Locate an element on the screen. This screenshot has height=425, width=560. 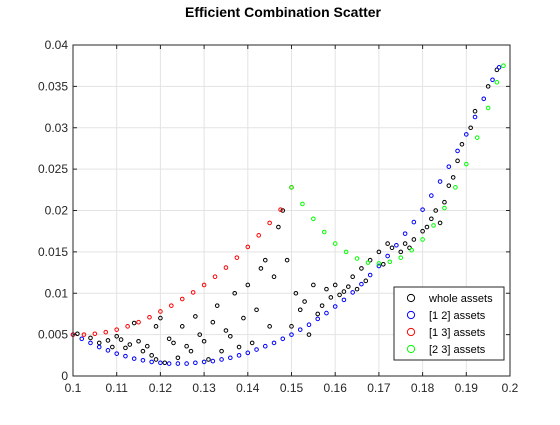
x-tick-label: 0.15 is located at coordinates (292, 388).